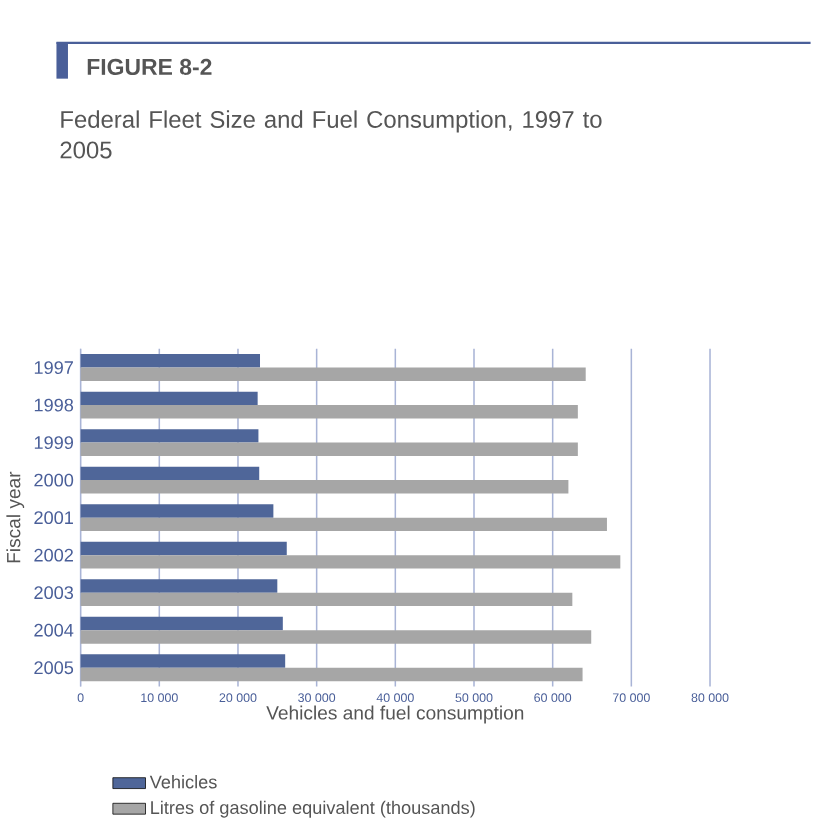 The height and width of the screenshot is (820, 824). What do you see at coordinates (53, 555) in the screenshot?
I see `y-tick-label: 2002` at bounding box center [53, 555].